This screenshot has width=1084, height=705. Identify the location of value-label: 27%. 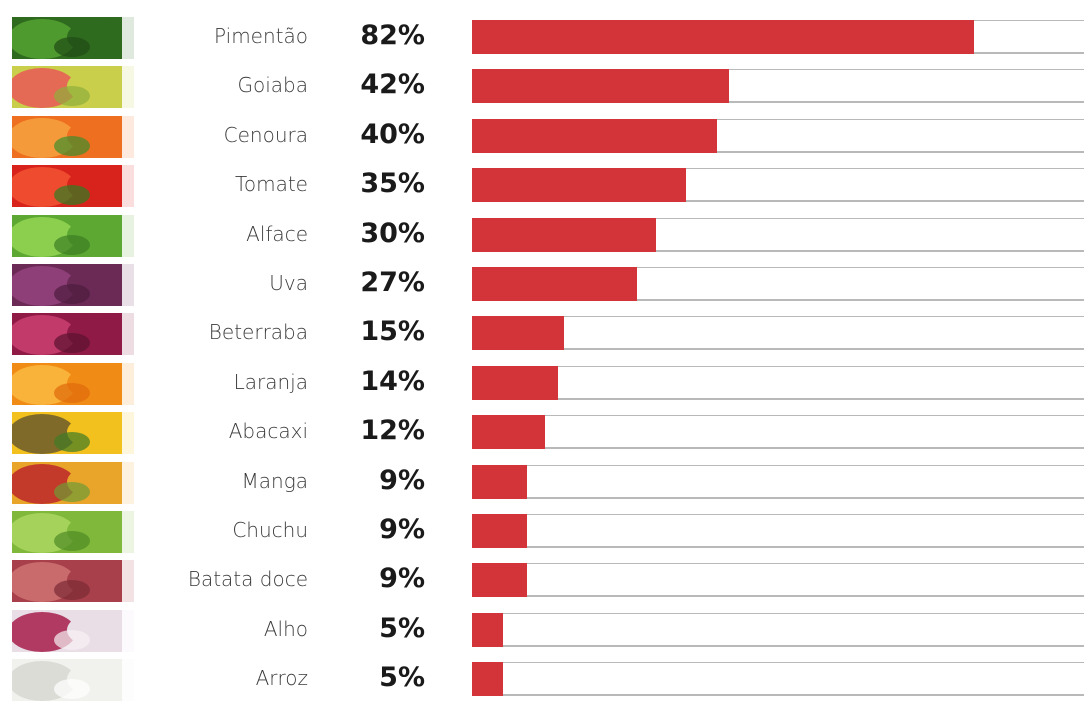
(392, 282).